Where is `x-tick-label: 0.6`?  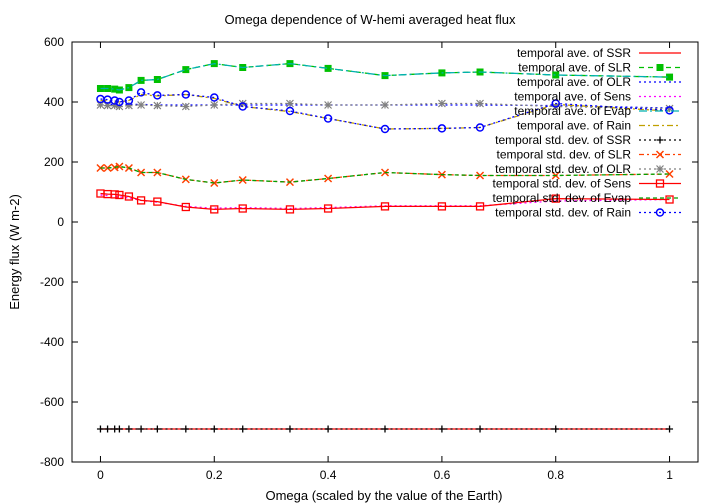 x-tick-label: 0.6 is located at coordinates (442, 475).